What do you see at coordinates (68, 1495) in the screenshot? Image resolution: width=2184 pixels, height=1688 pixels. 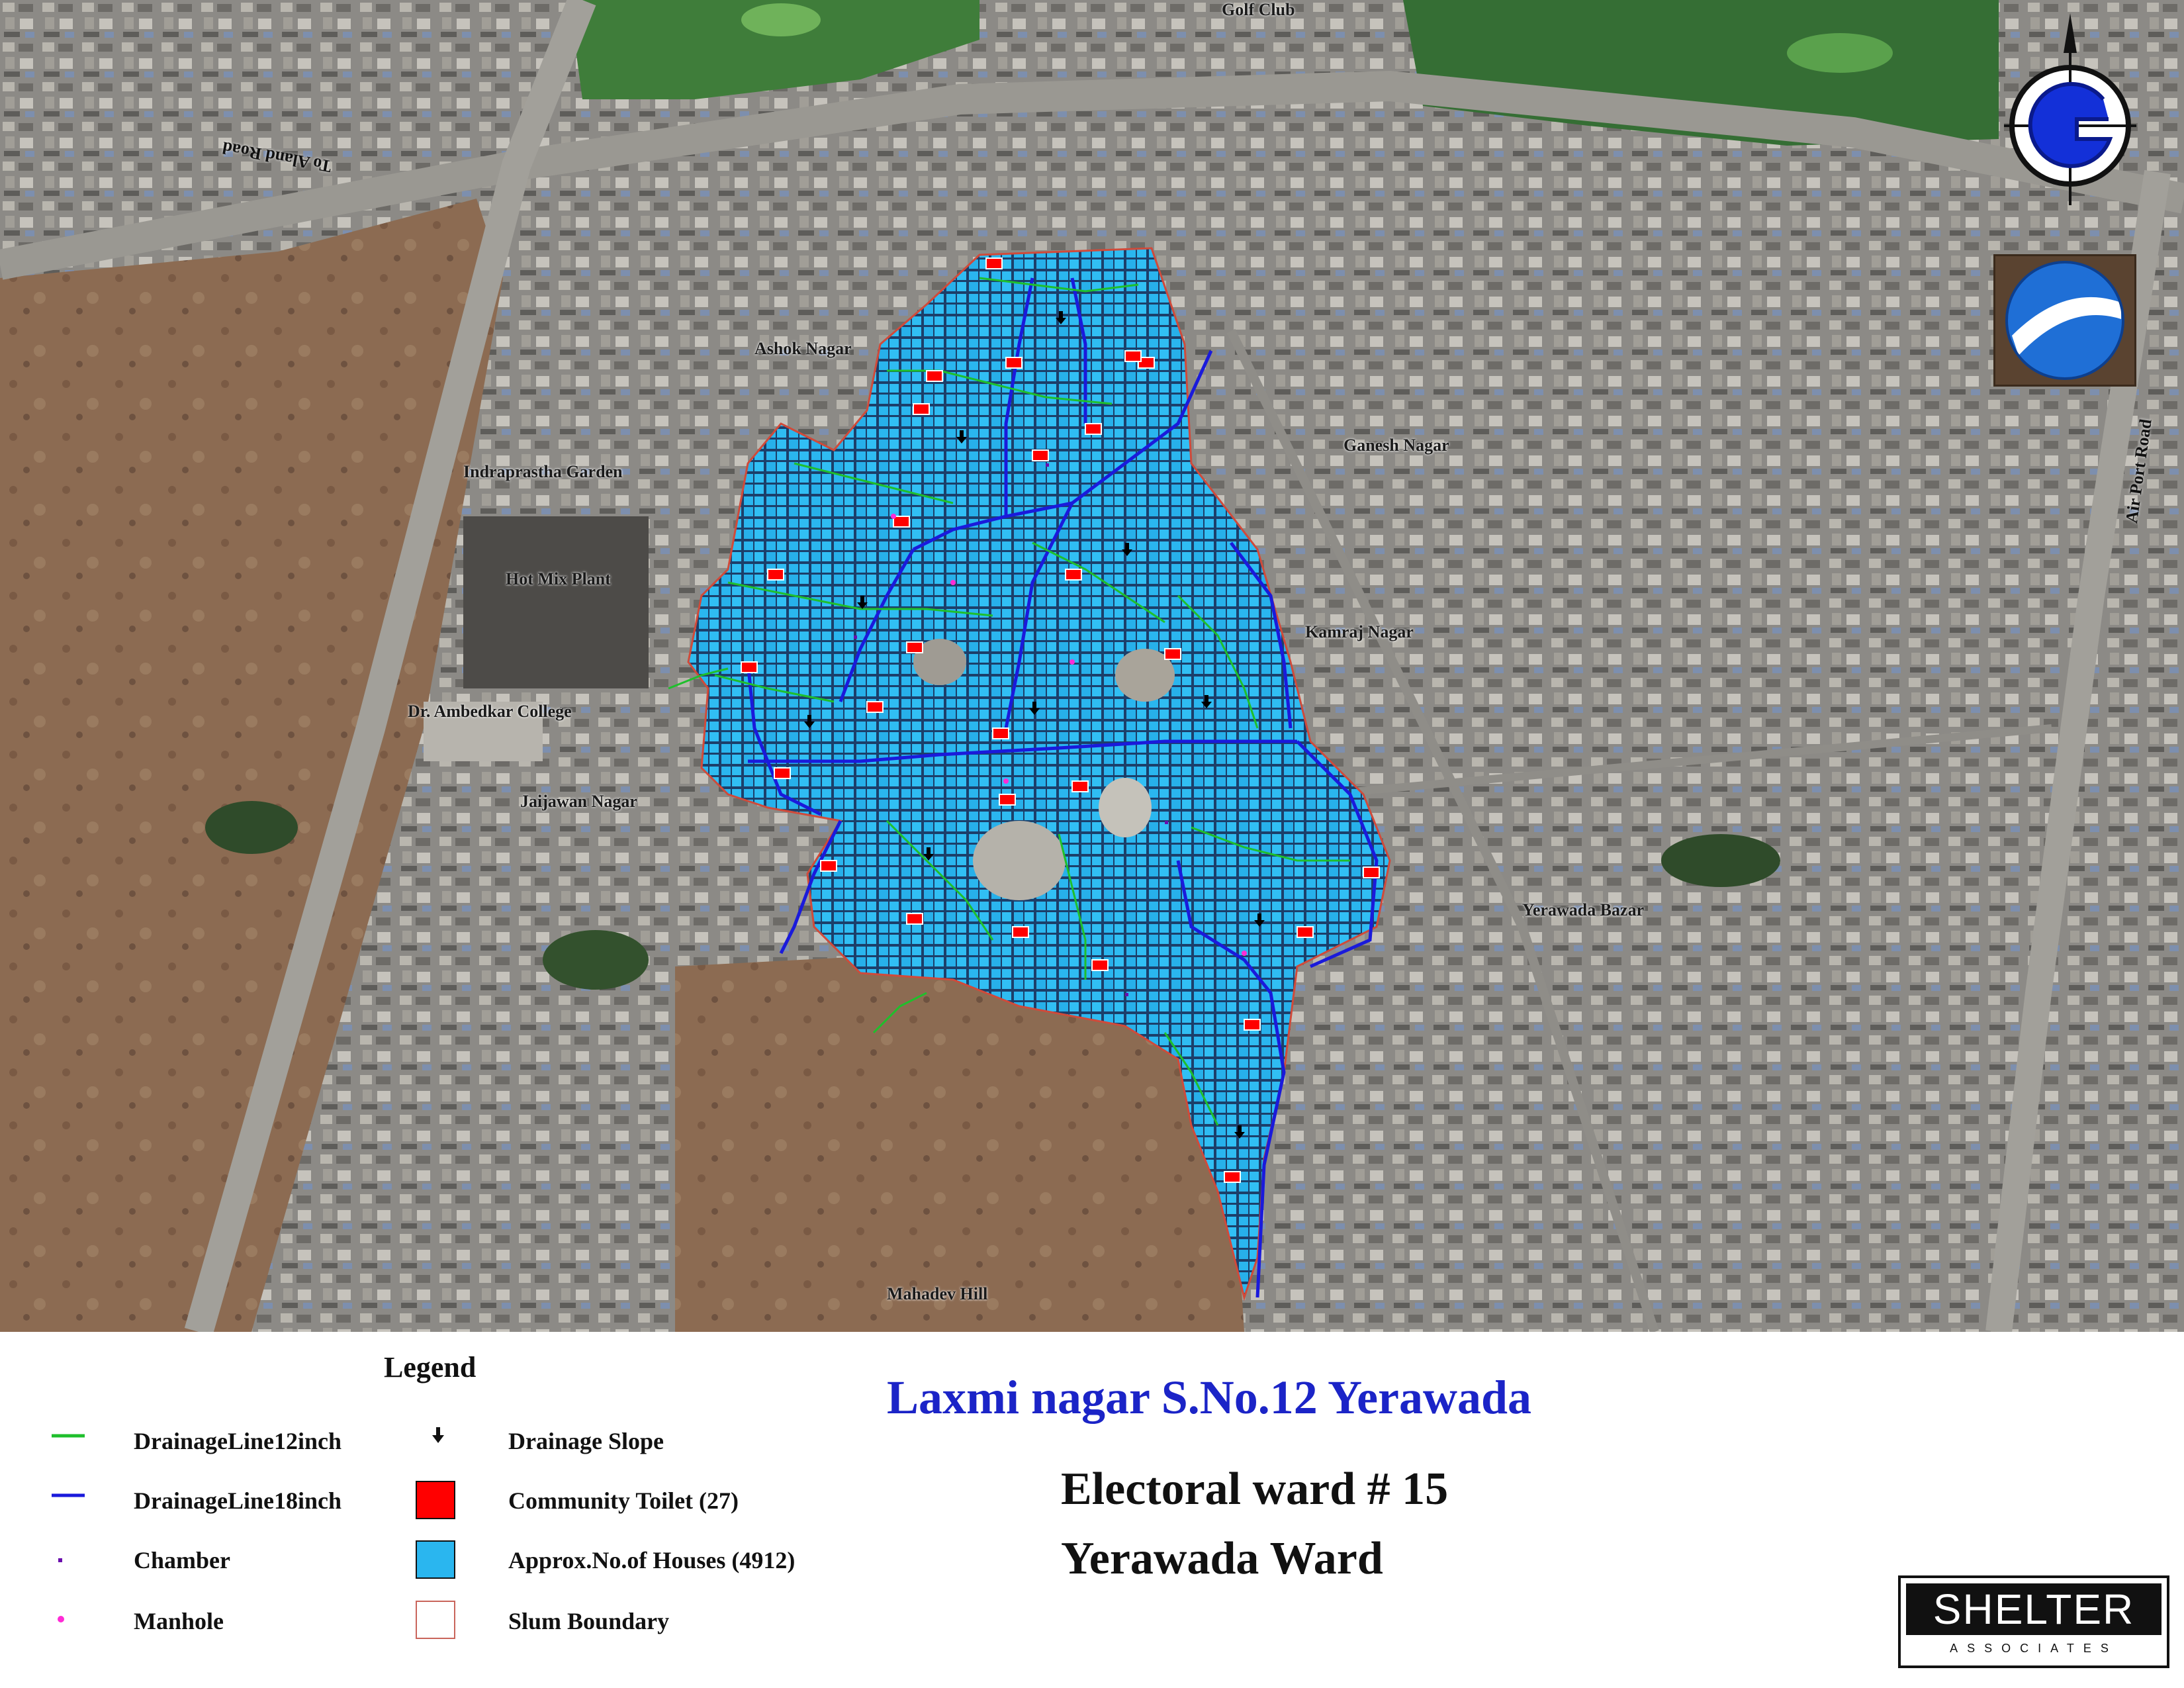 I see `drainage-18inch-symbol` at bounding box center [68, 1495].